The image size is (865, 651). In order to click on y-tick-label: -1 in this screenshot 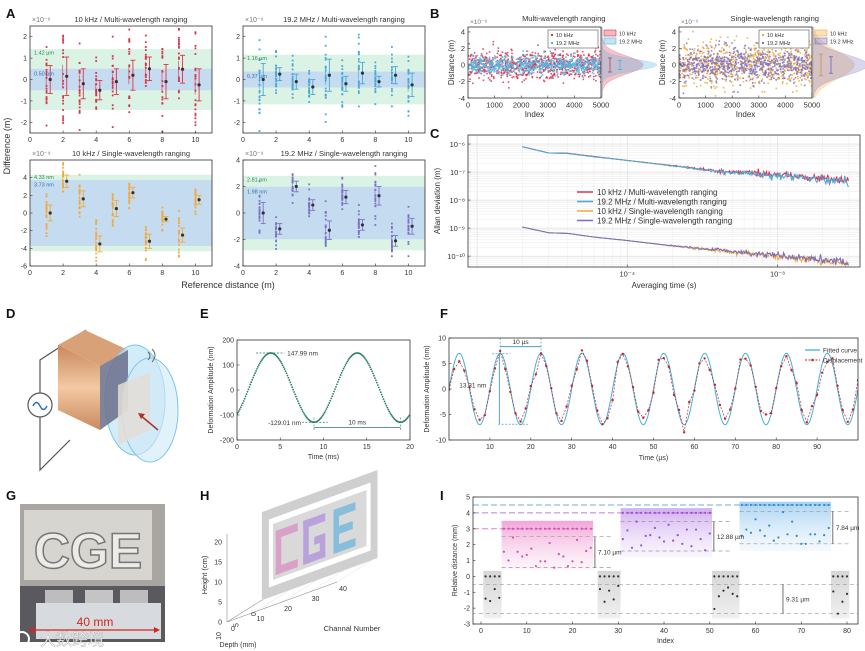, I will do `click(237, 101)`.